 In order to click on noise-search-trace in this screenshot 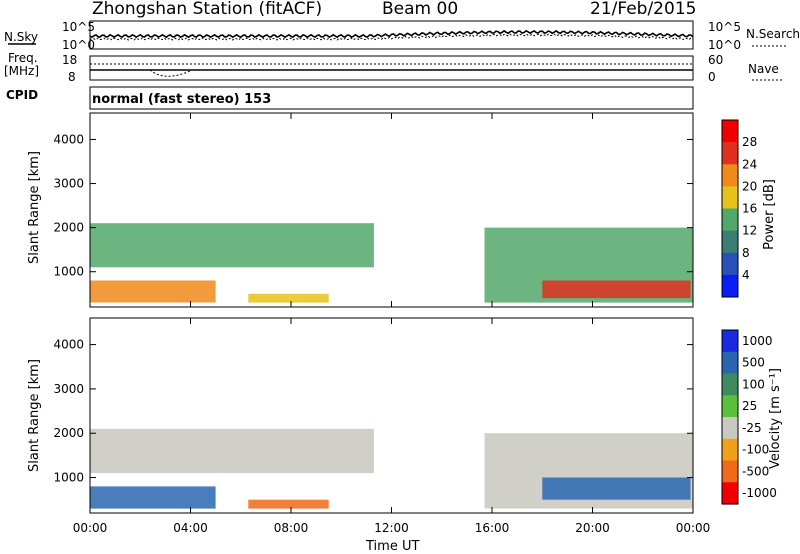, I will do `click(391, 37)`.